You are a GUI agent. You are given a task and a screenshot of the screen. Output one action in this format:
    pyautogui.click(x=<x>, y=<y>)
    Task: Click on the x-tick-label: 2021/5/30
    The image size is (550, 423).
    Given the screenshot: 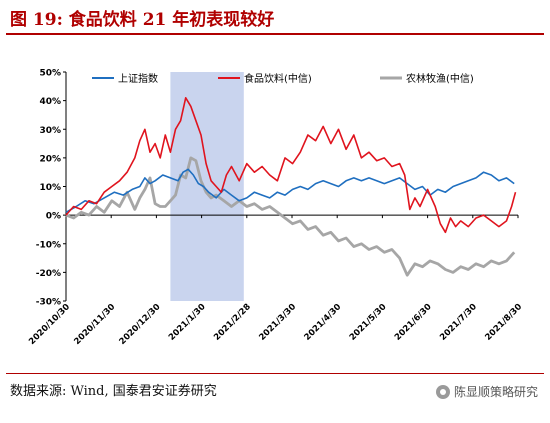 What is the action you would take?
    pyautogui.click(x=368, y=322)
    